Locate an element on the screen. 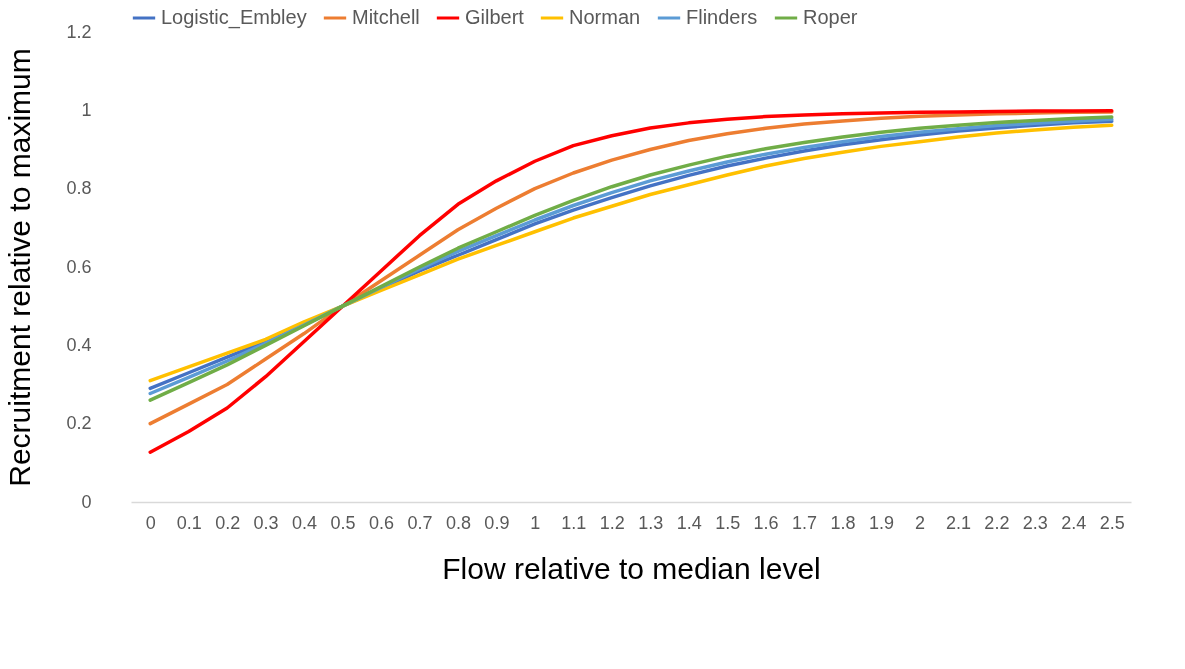  x-tick-label: 1 is located at coordinates (535, 522).